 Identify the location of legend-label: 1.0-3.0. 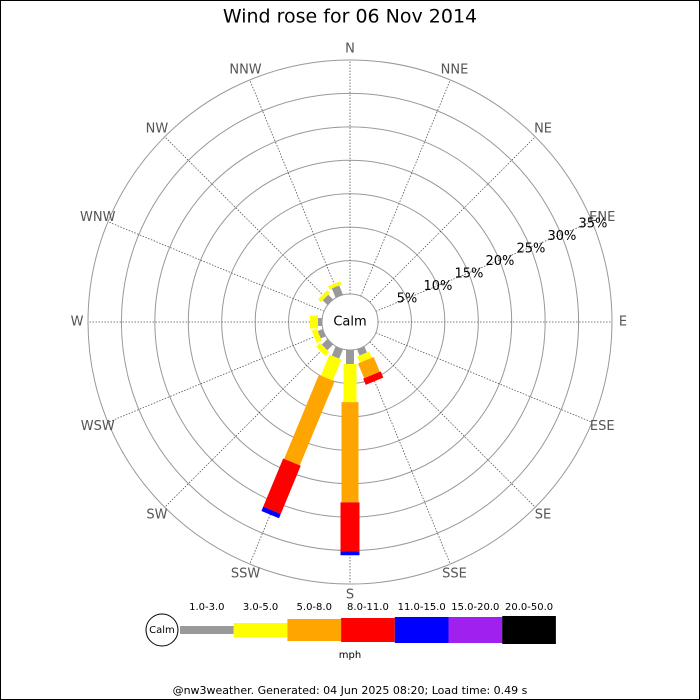
(206, 607).